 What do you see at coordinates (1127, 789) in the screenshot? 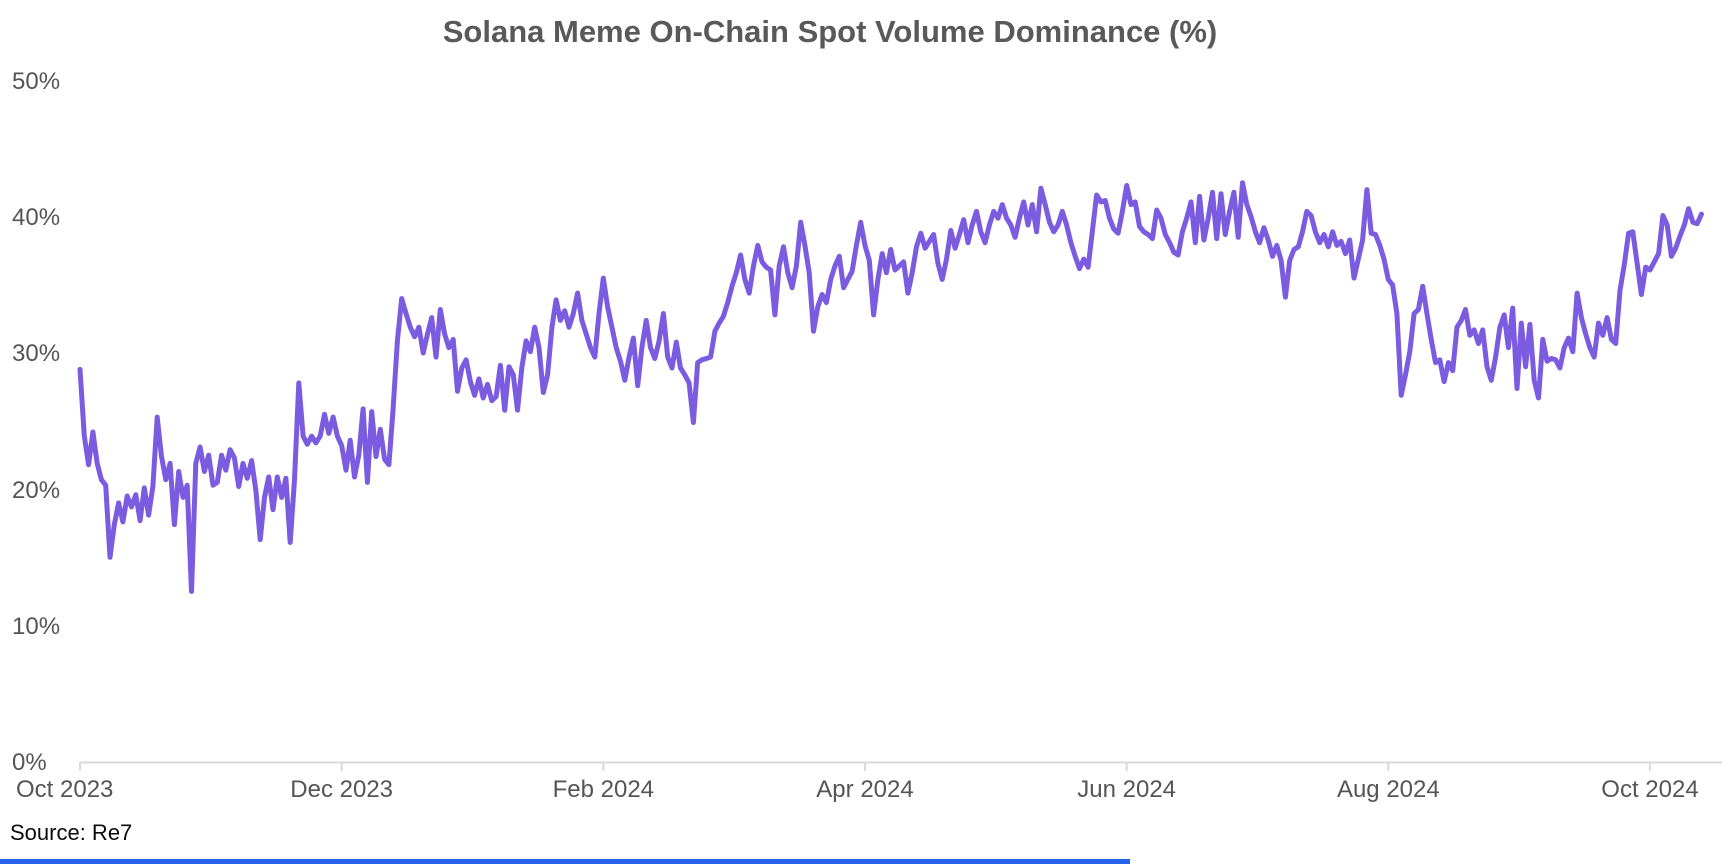
I see `x-axis-label: Jun 2024` at bounding box center [1127, 789].